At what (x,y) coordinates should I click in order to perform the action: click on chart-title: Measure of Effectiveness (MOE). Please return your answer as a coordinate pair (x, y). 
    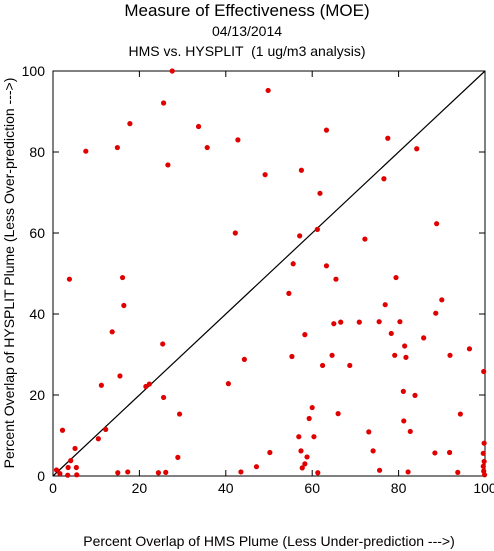
    Looking at the image, I should click on (247, 10).